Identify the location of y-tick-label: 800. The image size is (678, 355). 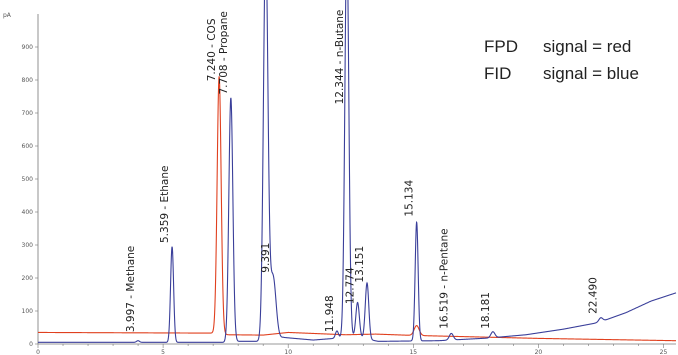
(28, 80).